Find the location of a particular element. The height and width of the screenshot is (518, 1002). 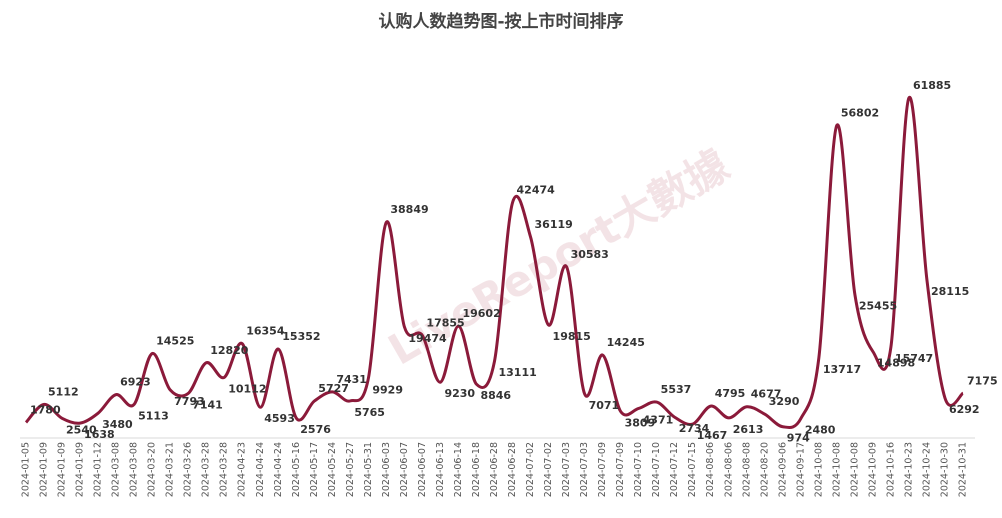

data-label: 8846 is located at coordinates (495, 395).